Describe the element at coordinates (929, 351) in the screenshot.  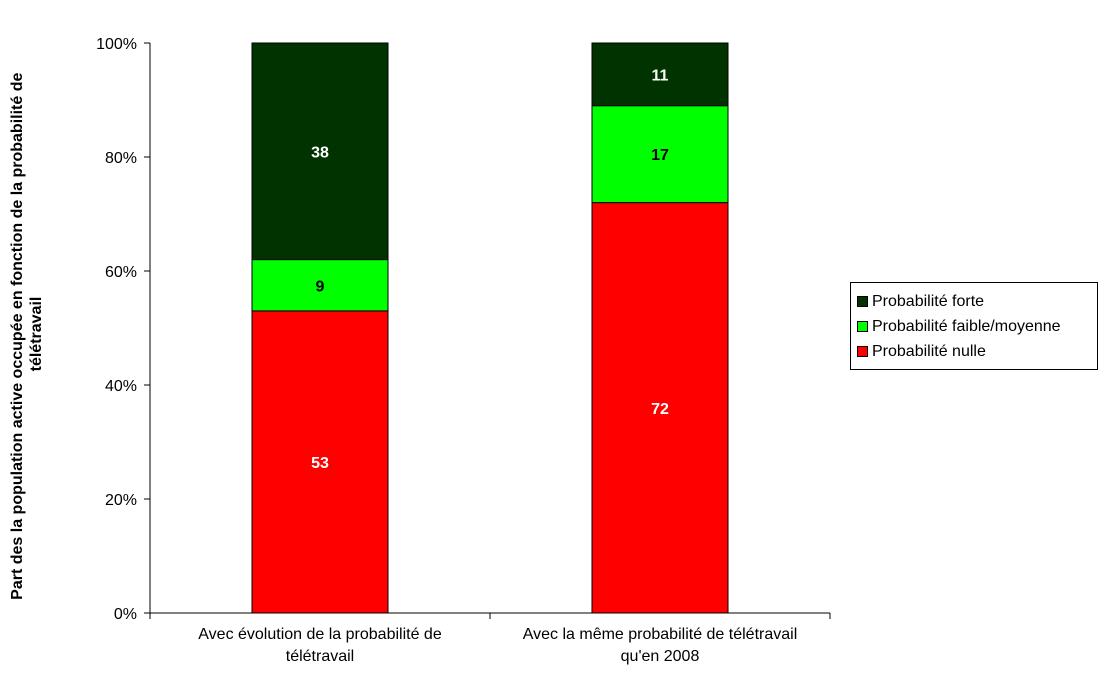
I see `legend-label: Probabilité nulle` at that location.